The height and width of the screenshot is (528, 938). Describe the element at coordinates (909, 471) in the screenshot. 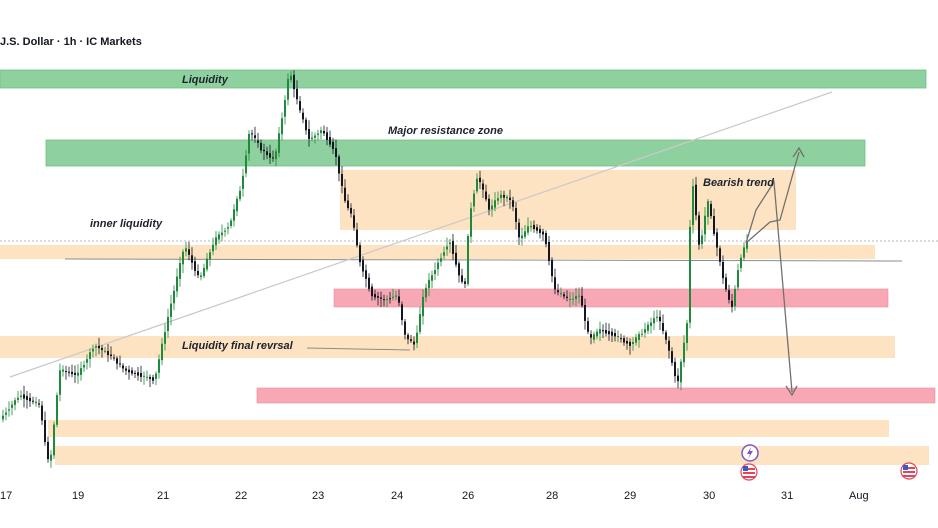

I see `event-icon-us-flag-right` at that location.